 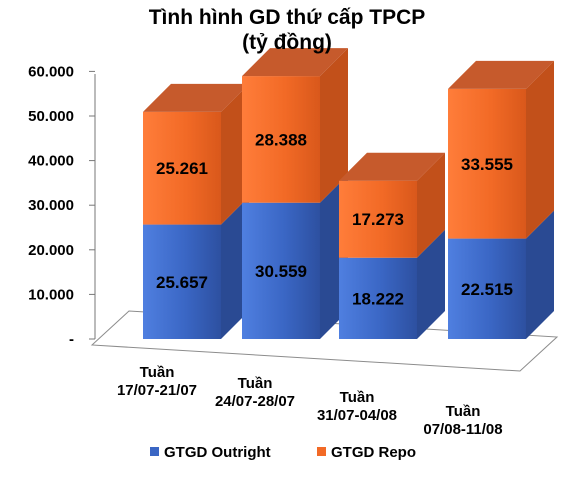 I want to click on y-tick-label: -, so click(x=71, y=339).